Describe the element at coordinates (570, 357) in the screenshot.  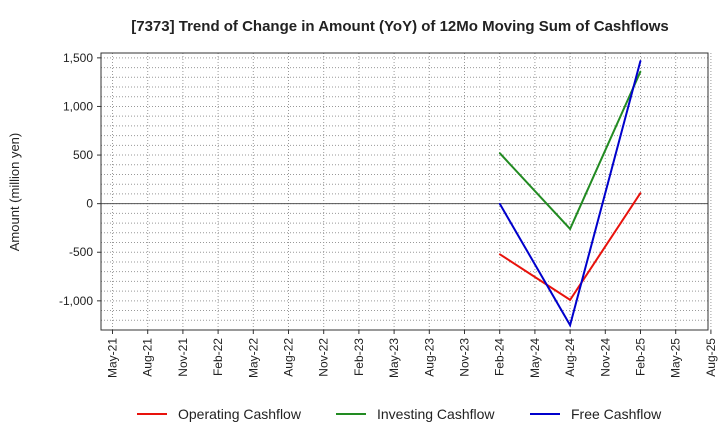
I see `x-tick-label: Aug-24` at that location.